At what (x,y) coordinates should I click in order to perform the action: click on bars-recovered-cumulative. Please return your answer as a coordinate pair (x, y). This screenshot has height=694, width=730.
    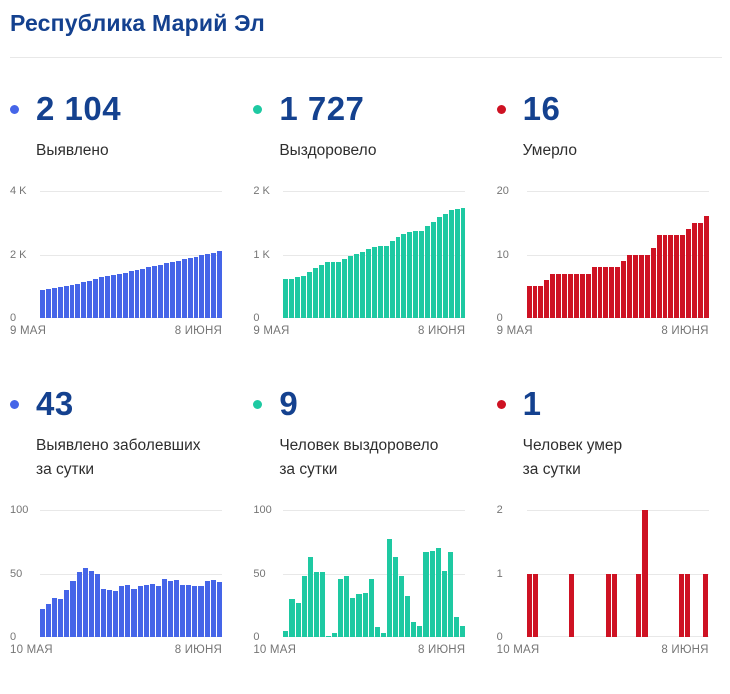
    Looking at the image, I should click on (374, 254).